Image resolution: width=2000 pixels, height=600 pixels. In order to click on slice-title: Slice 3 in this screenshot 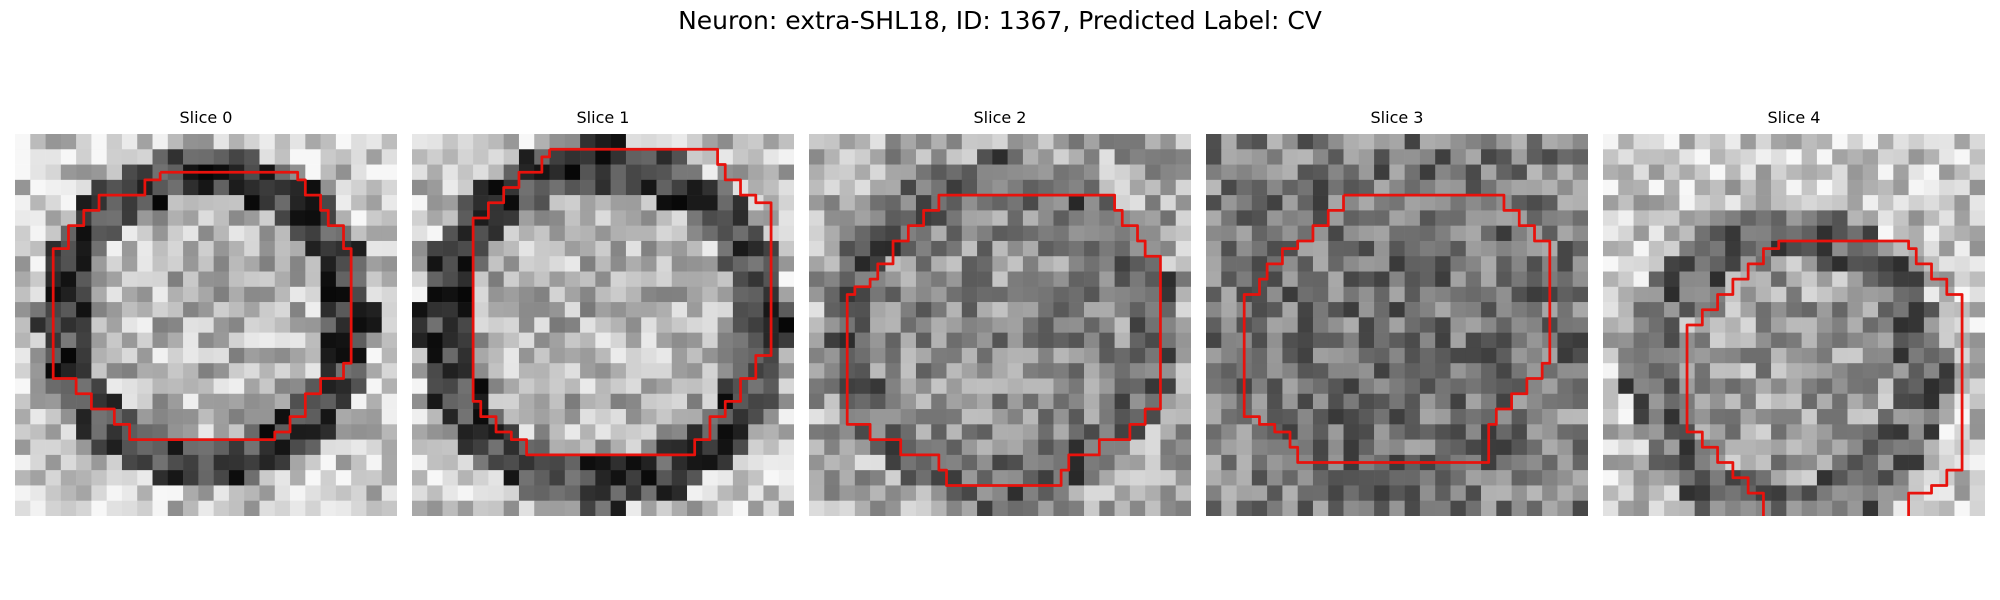, I will do `click(1397, 117)`.